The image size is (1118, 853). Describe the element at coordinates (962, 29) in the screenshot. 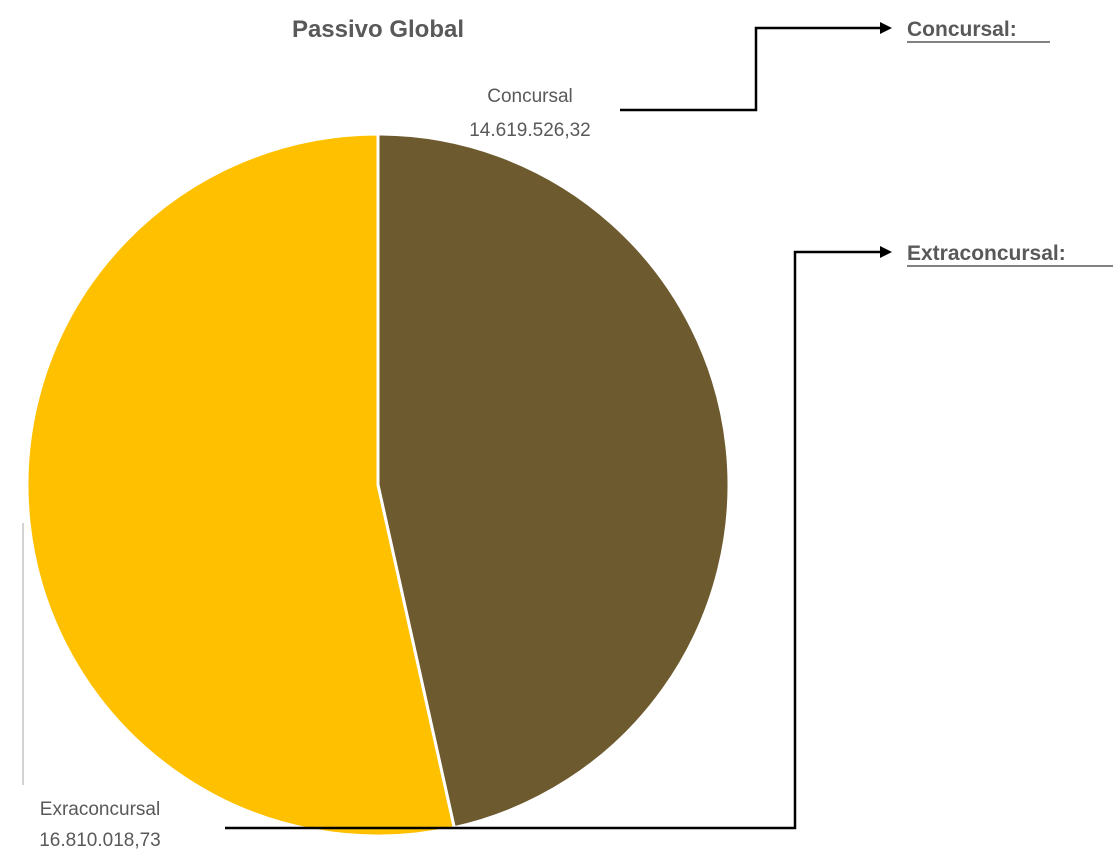

I see `annotation-concursal: Concursal:` at that location.